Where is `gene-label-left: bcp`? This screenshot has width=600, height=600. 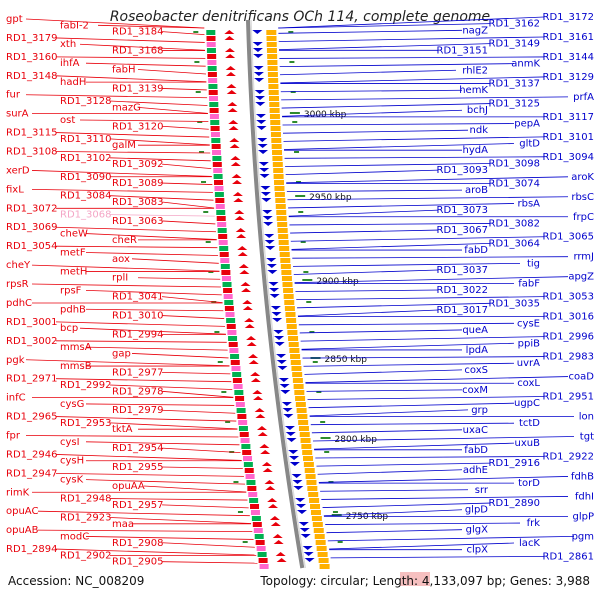 gene-label-left: bcp is located at coordinates (69, 328).